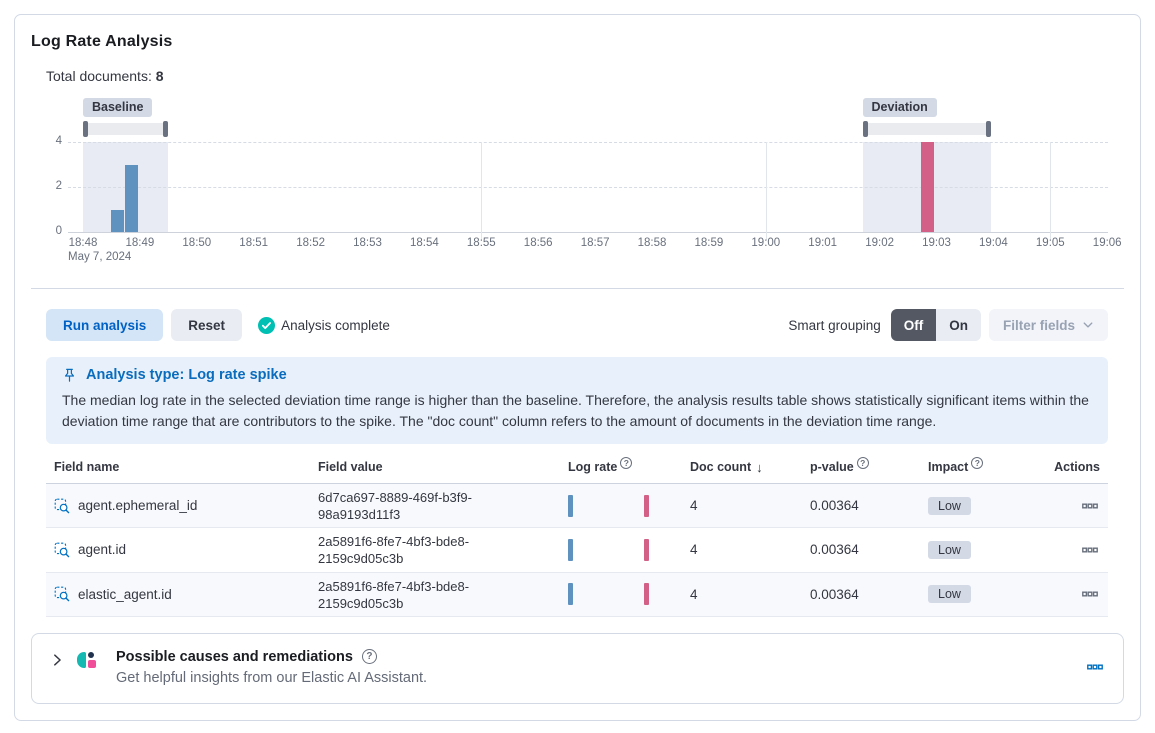  I want to click on column-header-label: Field value, so click(350, 467).